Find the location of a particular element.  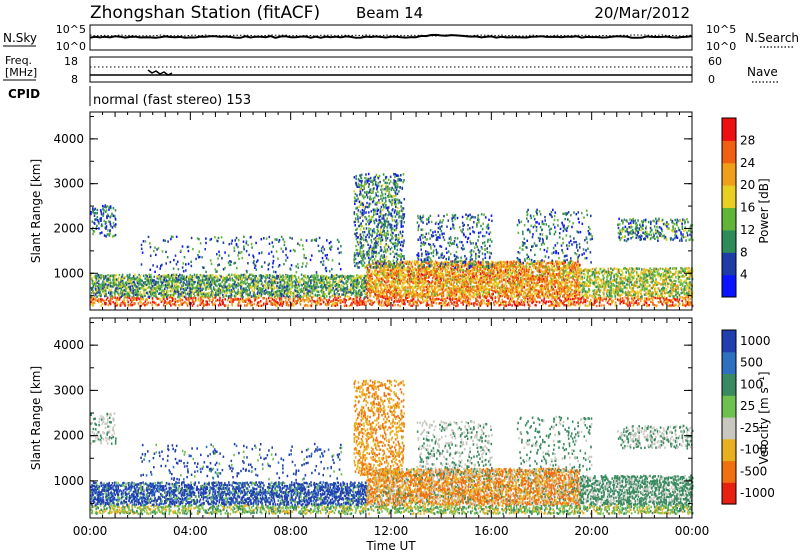

nsky-right-tick-top: 10^5 is located at coordinates (721, 29).